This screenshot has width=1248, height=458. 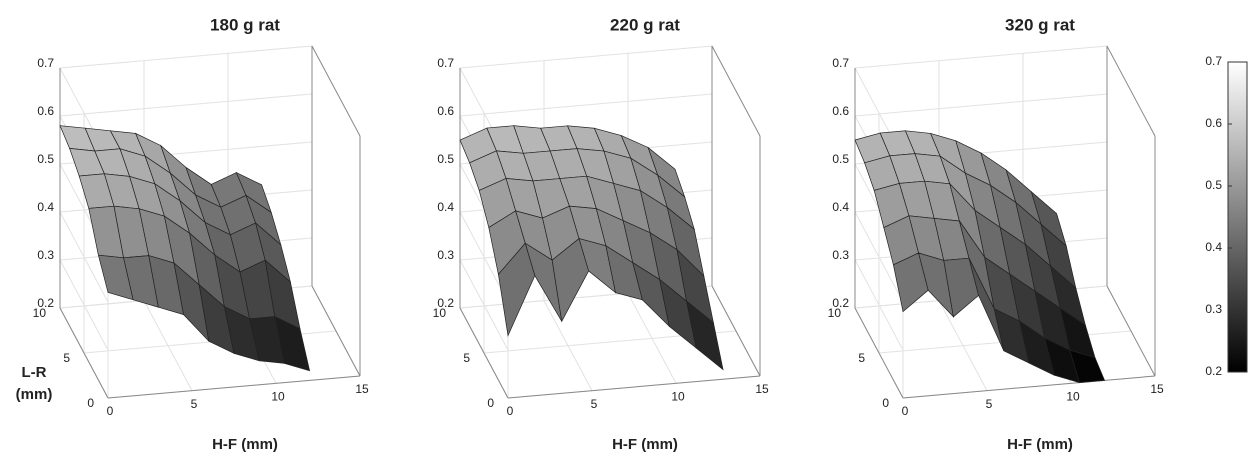 What do you see at coordinates (1213, 247) in the screenshot?
I see `colorbar-tick-label: 0.4` at bounding box center [1213, 247].